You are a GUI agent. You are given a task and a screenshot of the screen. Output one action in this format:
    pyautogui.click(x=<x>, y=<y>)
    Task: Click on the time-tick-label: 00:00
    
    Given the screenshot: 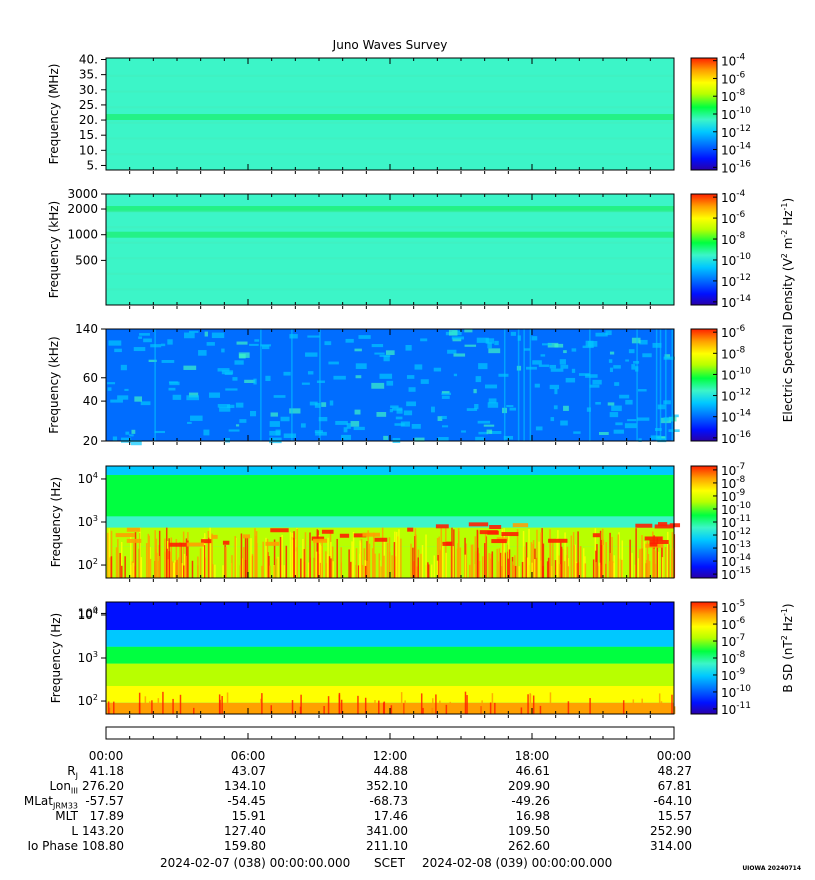 What is the action you would take?
    pyautogui.click(x=674, y=756)
    